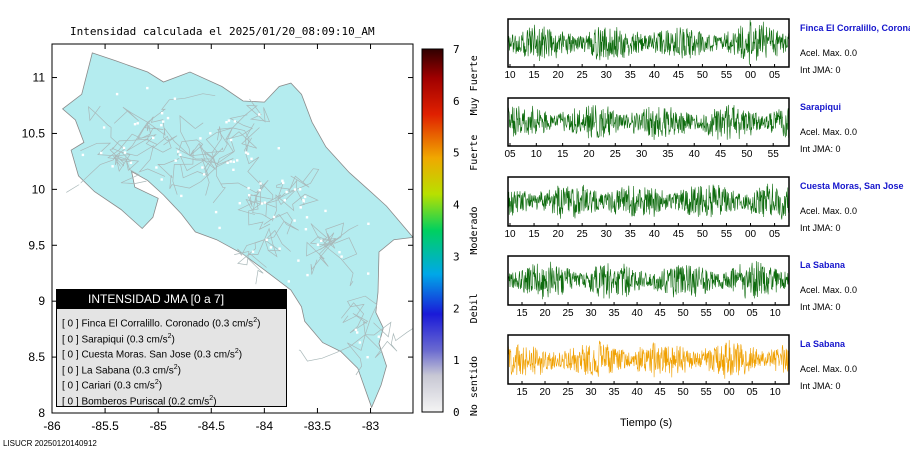 Image resolution: width=910 pixels, height=460 pixels. I want to click on trace-tick-label: 50, so click(703, 75).